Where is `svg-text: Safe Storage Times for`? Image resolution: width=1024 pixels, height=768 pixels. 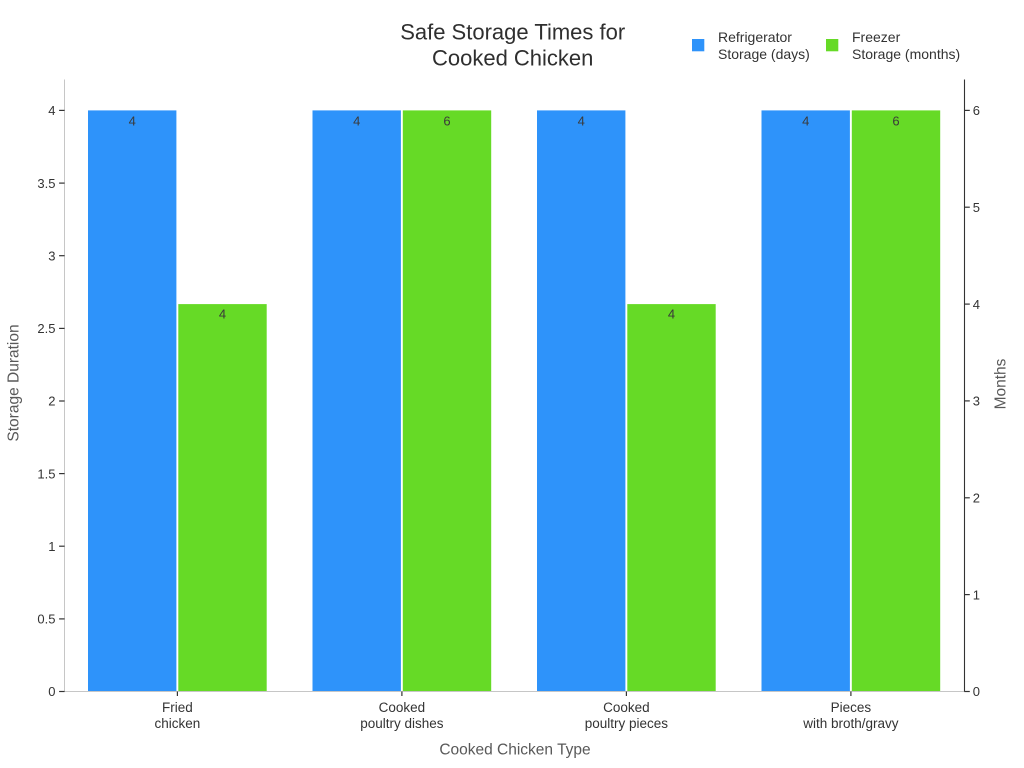 svg-text: Safe Storage Times for is located at coordinates (512, 32).